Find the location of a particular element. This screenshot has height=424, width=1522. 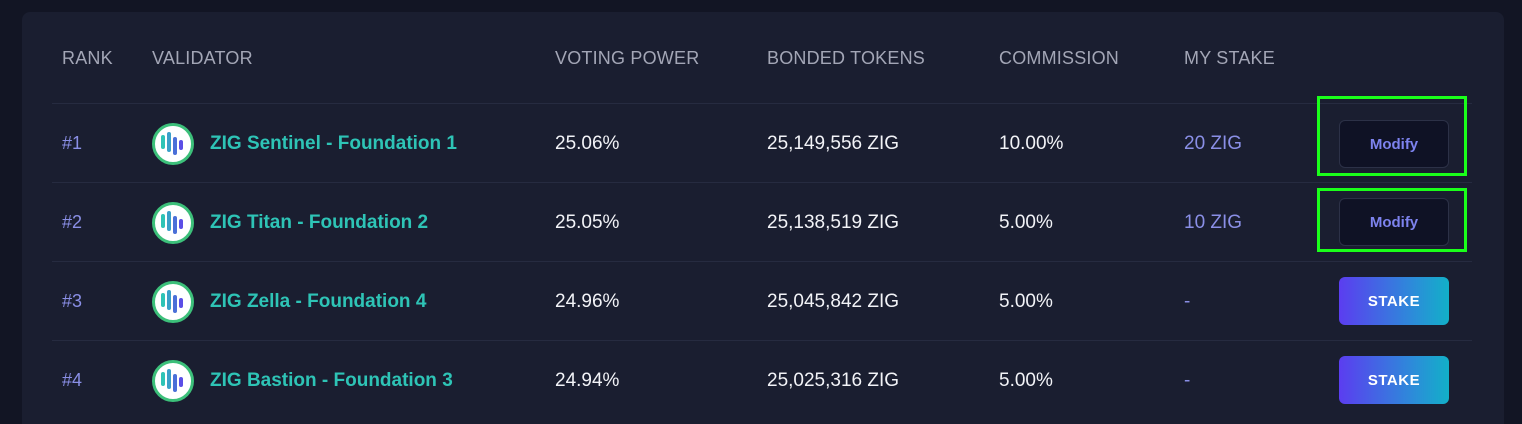

validator-name: ZIG Sentinel - Foundation 1 is located at coordinates (333, 143).